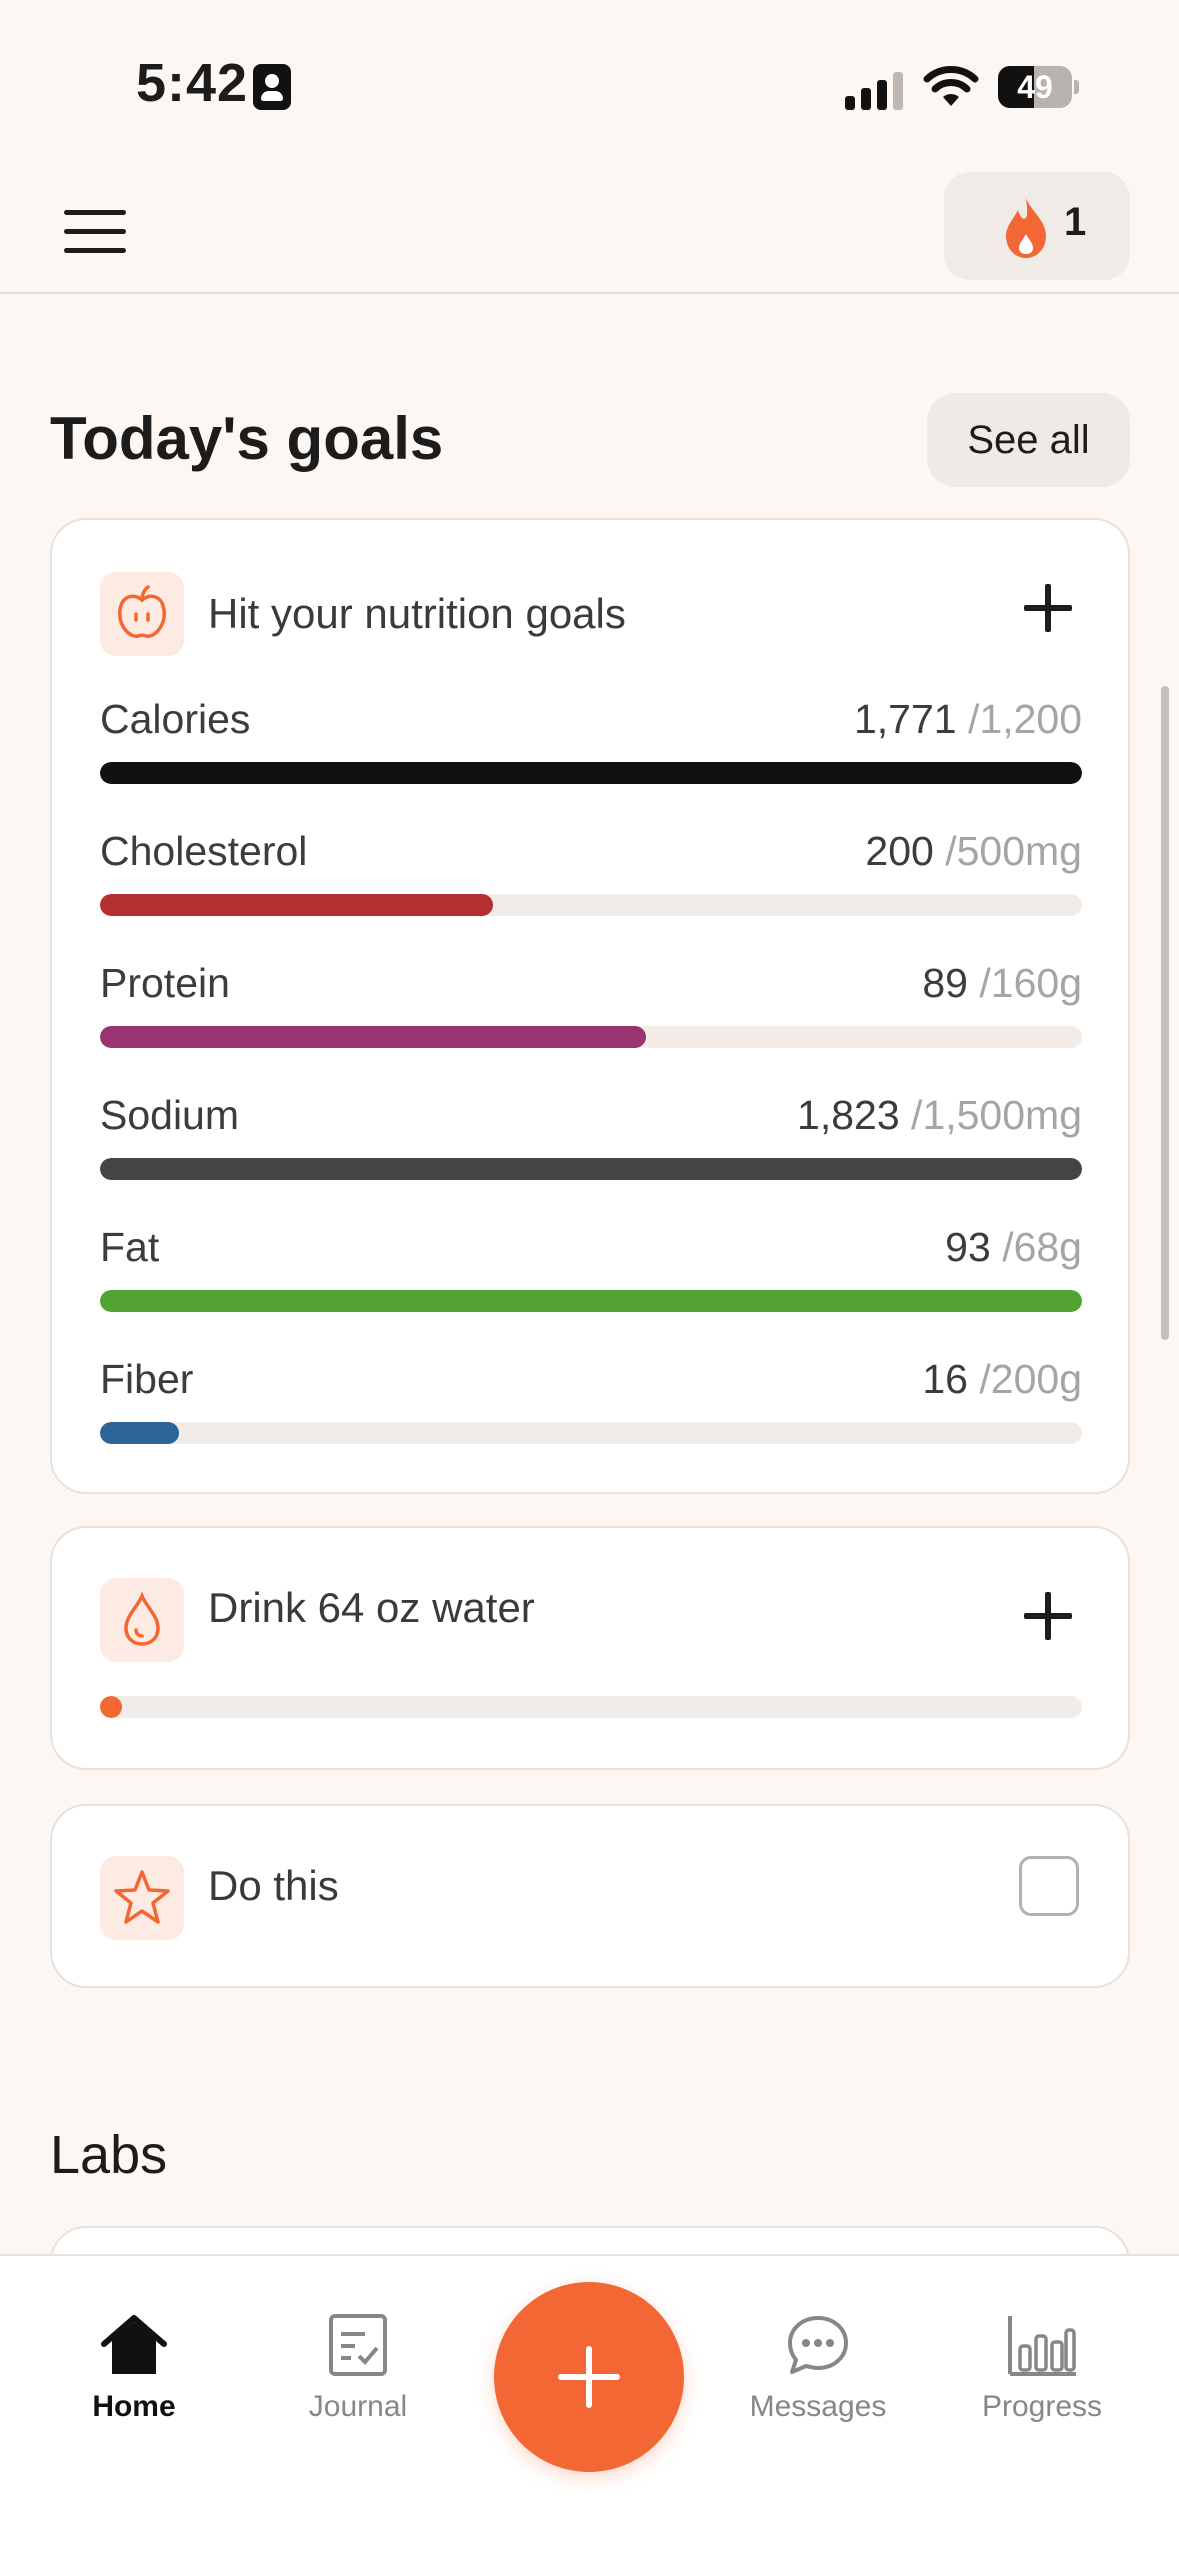  What do you see at coordinates (142, 1898) in the screenshot?
I see `star-icon` at bounding box center [142, 1898].